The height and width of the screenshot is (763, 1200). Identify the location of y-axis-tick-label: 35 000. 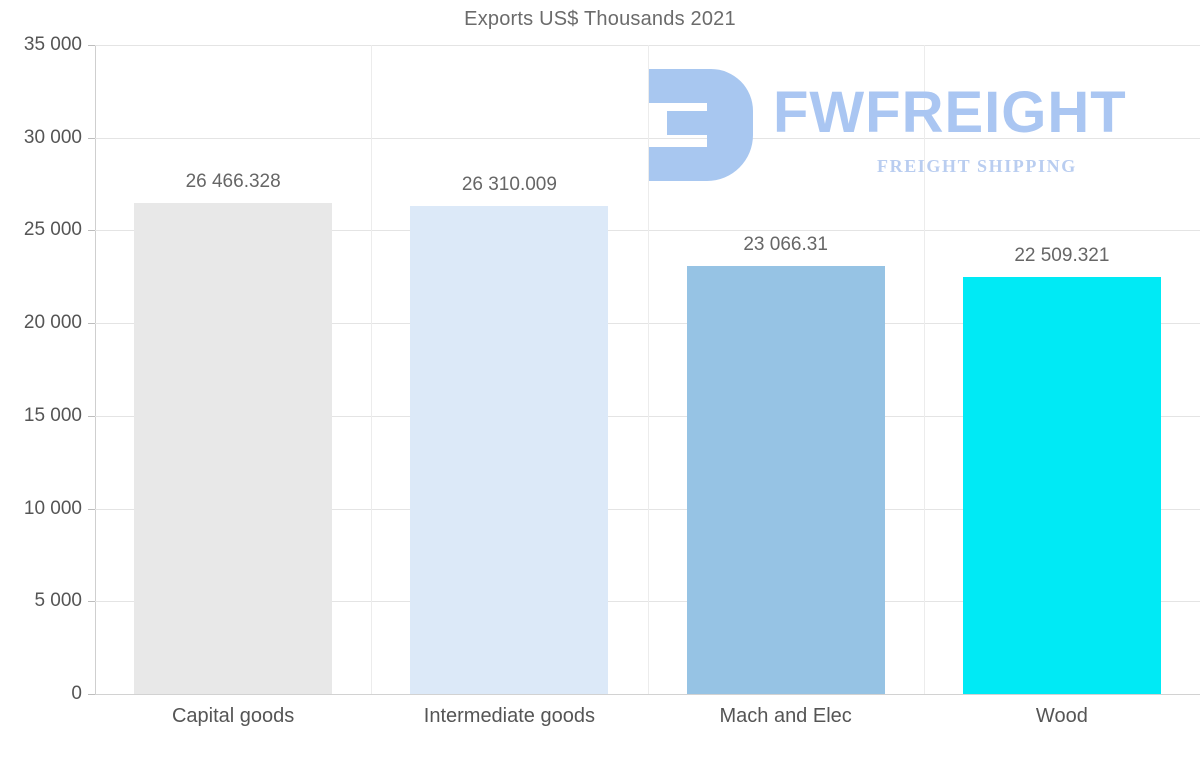
(52, 44).